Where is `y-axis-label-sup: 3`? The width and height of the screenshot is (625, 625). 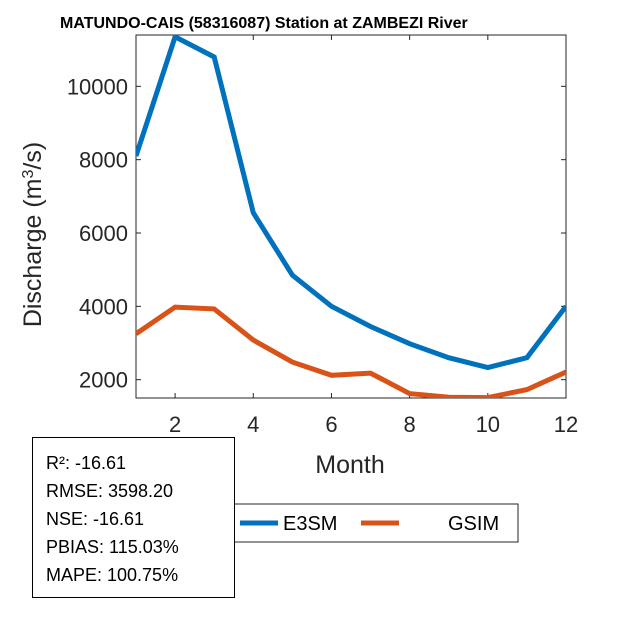 y-axis-label-sup: 3 is located at coordinates (28, 174).